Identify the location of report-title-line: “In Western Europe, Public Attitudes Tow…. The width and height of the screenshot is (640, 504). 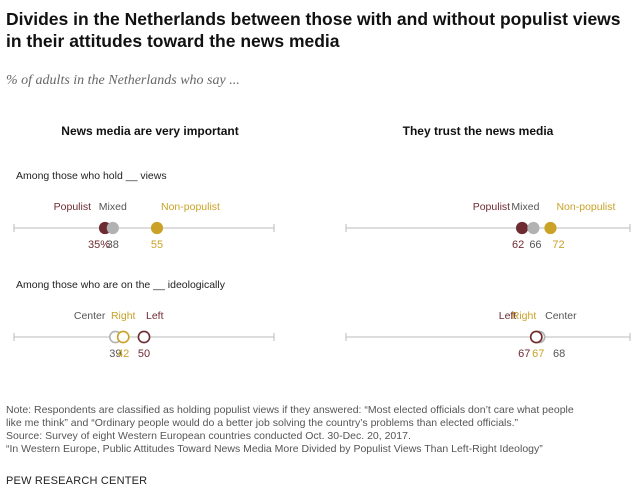
(274, 449).